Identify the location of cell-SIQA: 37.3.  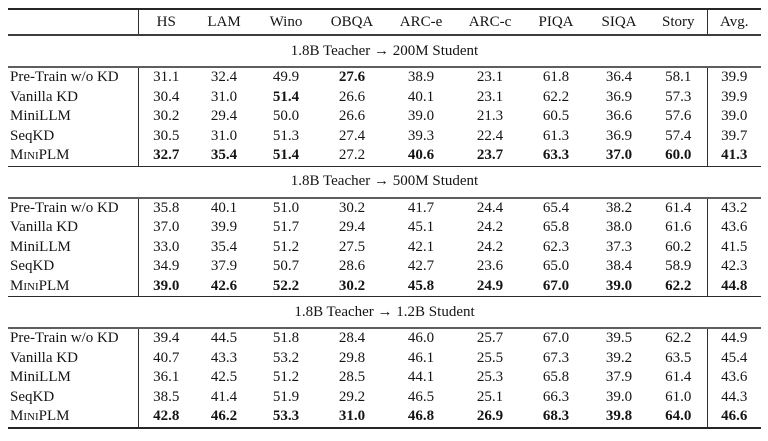
(619, 246).